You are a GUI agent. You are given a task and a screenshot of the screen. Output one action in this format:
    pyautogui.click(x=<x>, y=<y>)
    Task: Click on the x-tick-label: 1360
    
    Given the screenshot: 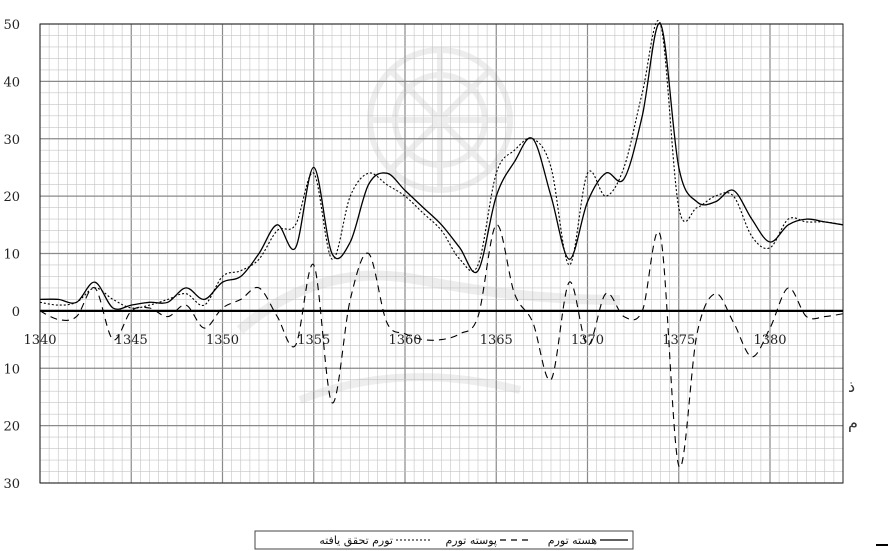 What is the action you would take?
    pyautogui.click(x=404, y=340)
    